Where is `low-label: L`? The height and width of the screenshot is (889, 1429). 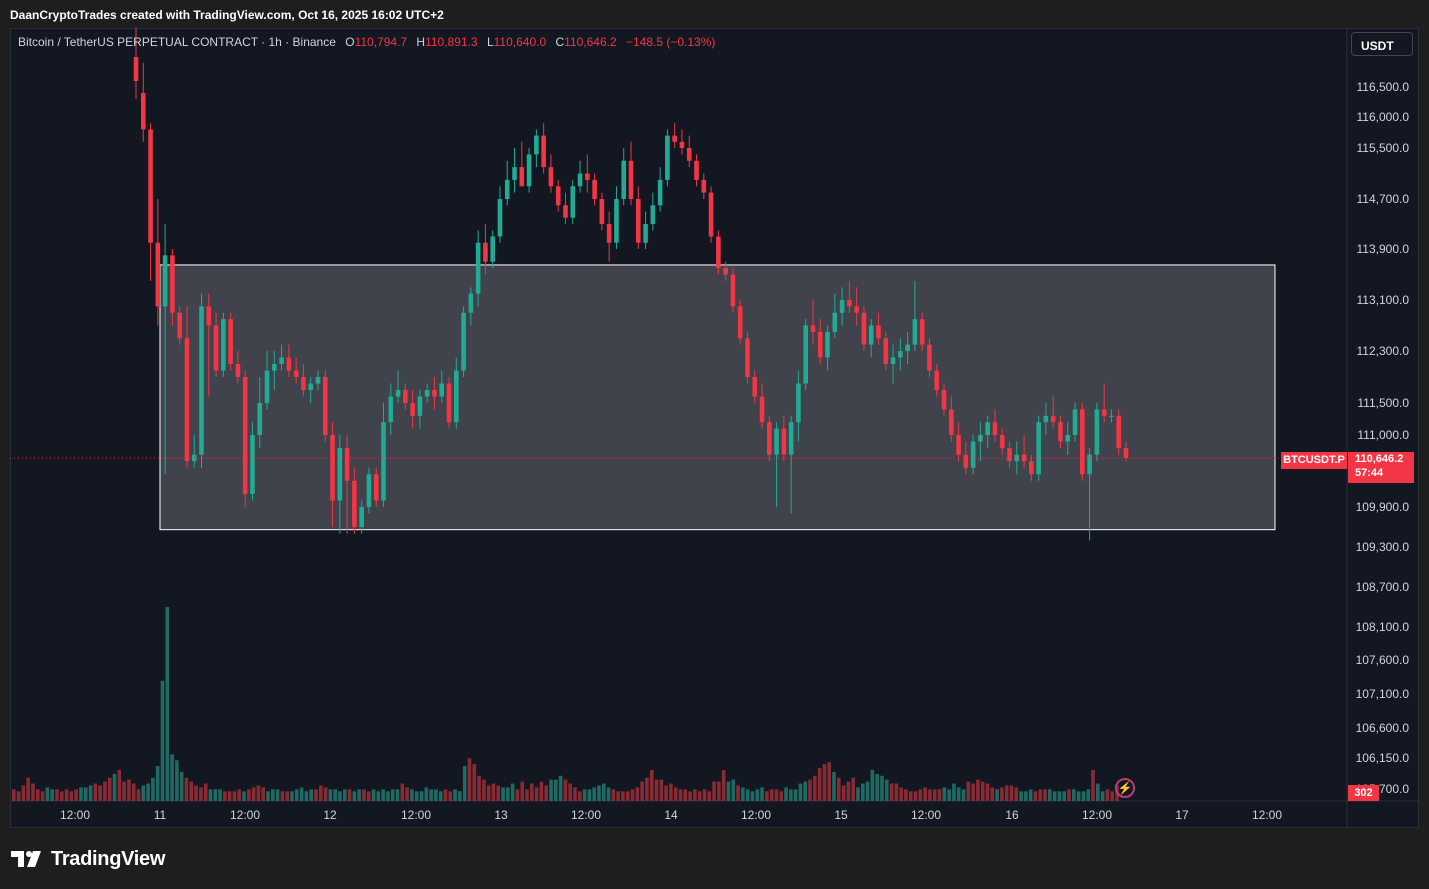
low-label: L is located at coordinates (490, 42).